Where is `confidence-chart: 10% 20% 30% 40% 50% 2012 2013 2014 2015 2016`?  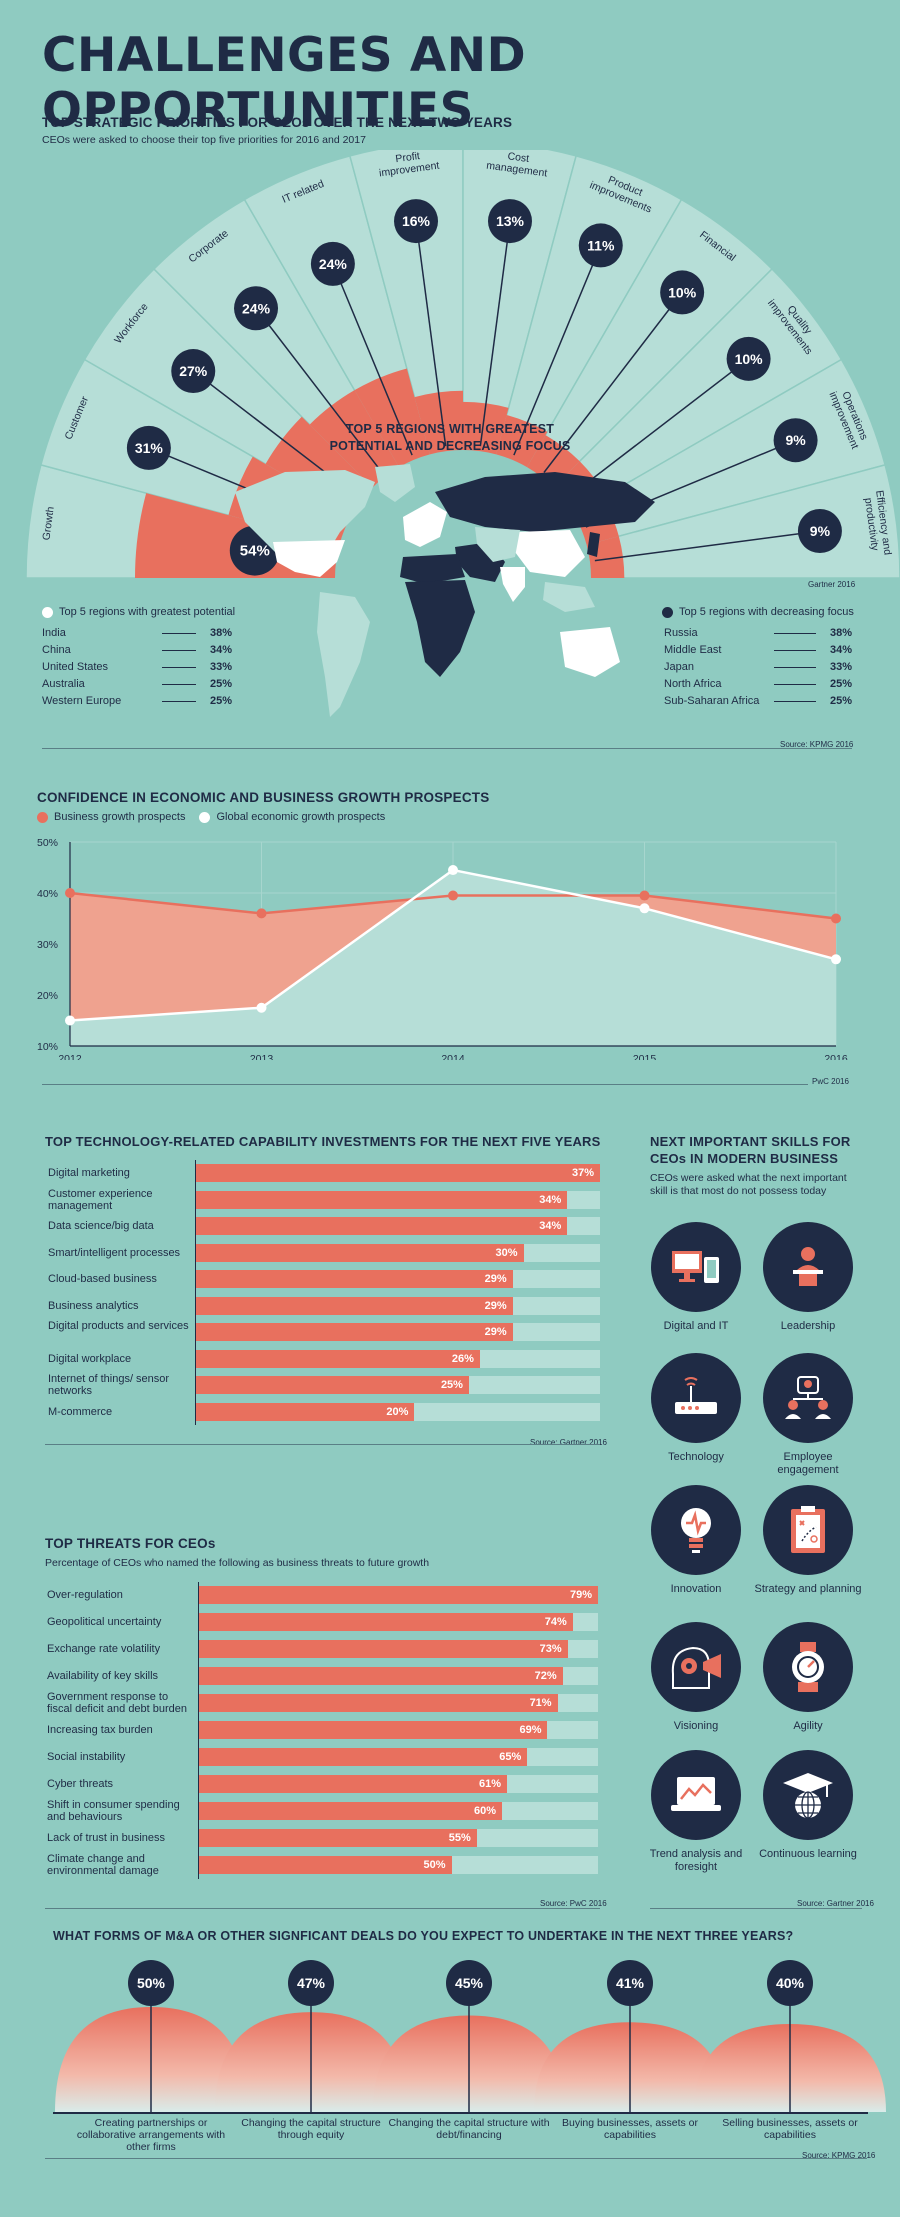
confidence-chart: 10% 20% 30% 40% 50% 2012 2013 2014 2015 2016 is located at coordinates (442, 948).